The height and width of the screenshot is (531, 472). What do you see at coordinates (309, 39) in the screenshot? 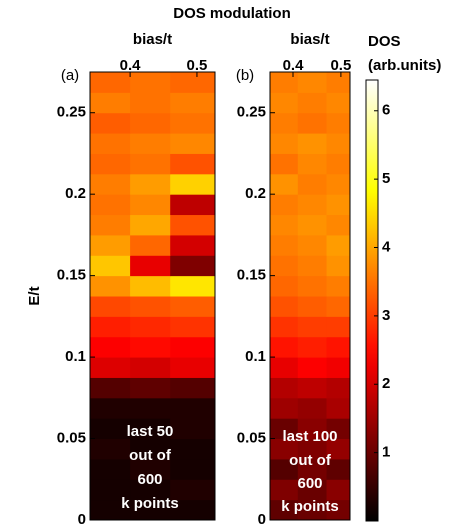
I see `x-axis-label: bias/t` at bounding box center [309, 39].